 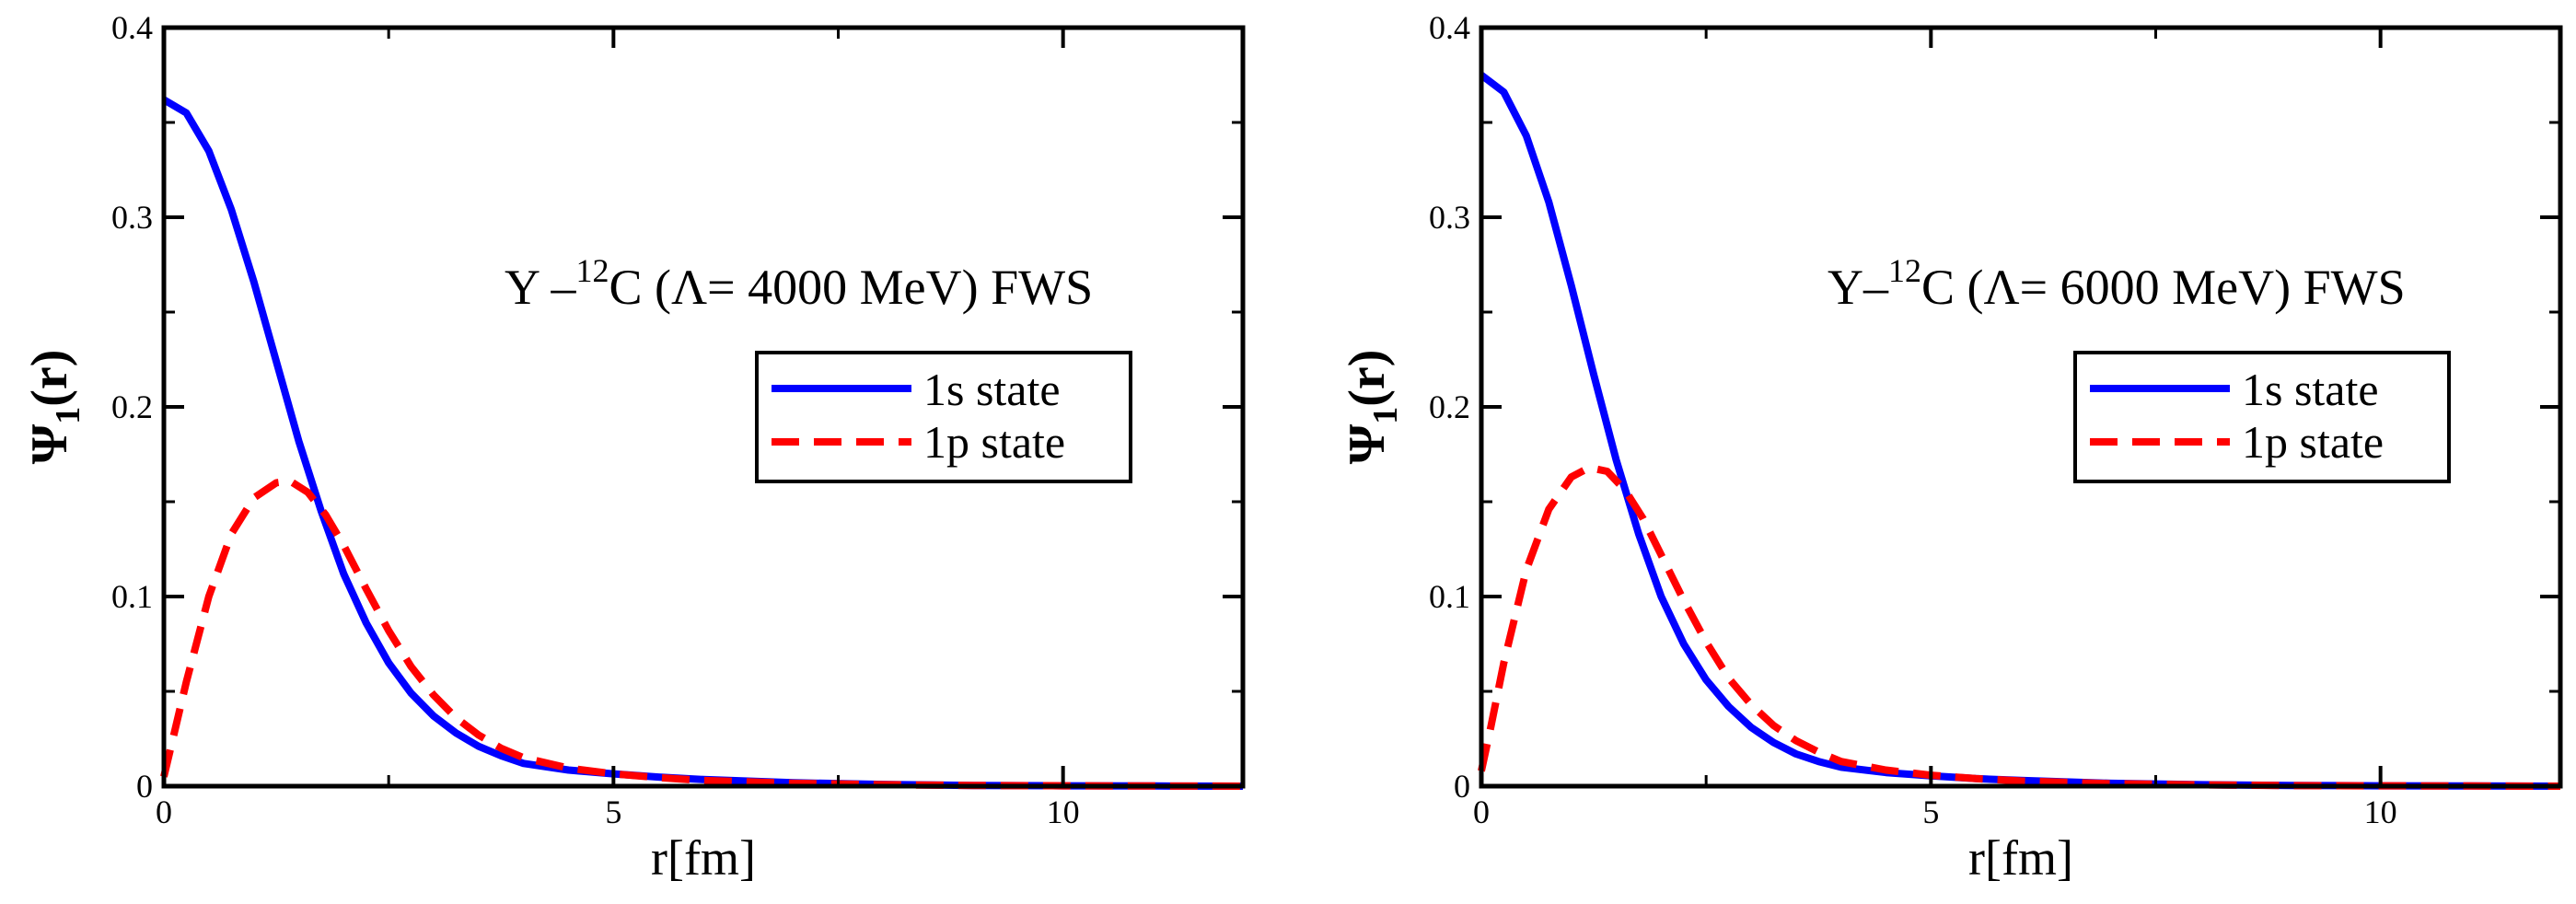 I want to click on left-y-tick-label: 0.3, so click(x=132, y=217).